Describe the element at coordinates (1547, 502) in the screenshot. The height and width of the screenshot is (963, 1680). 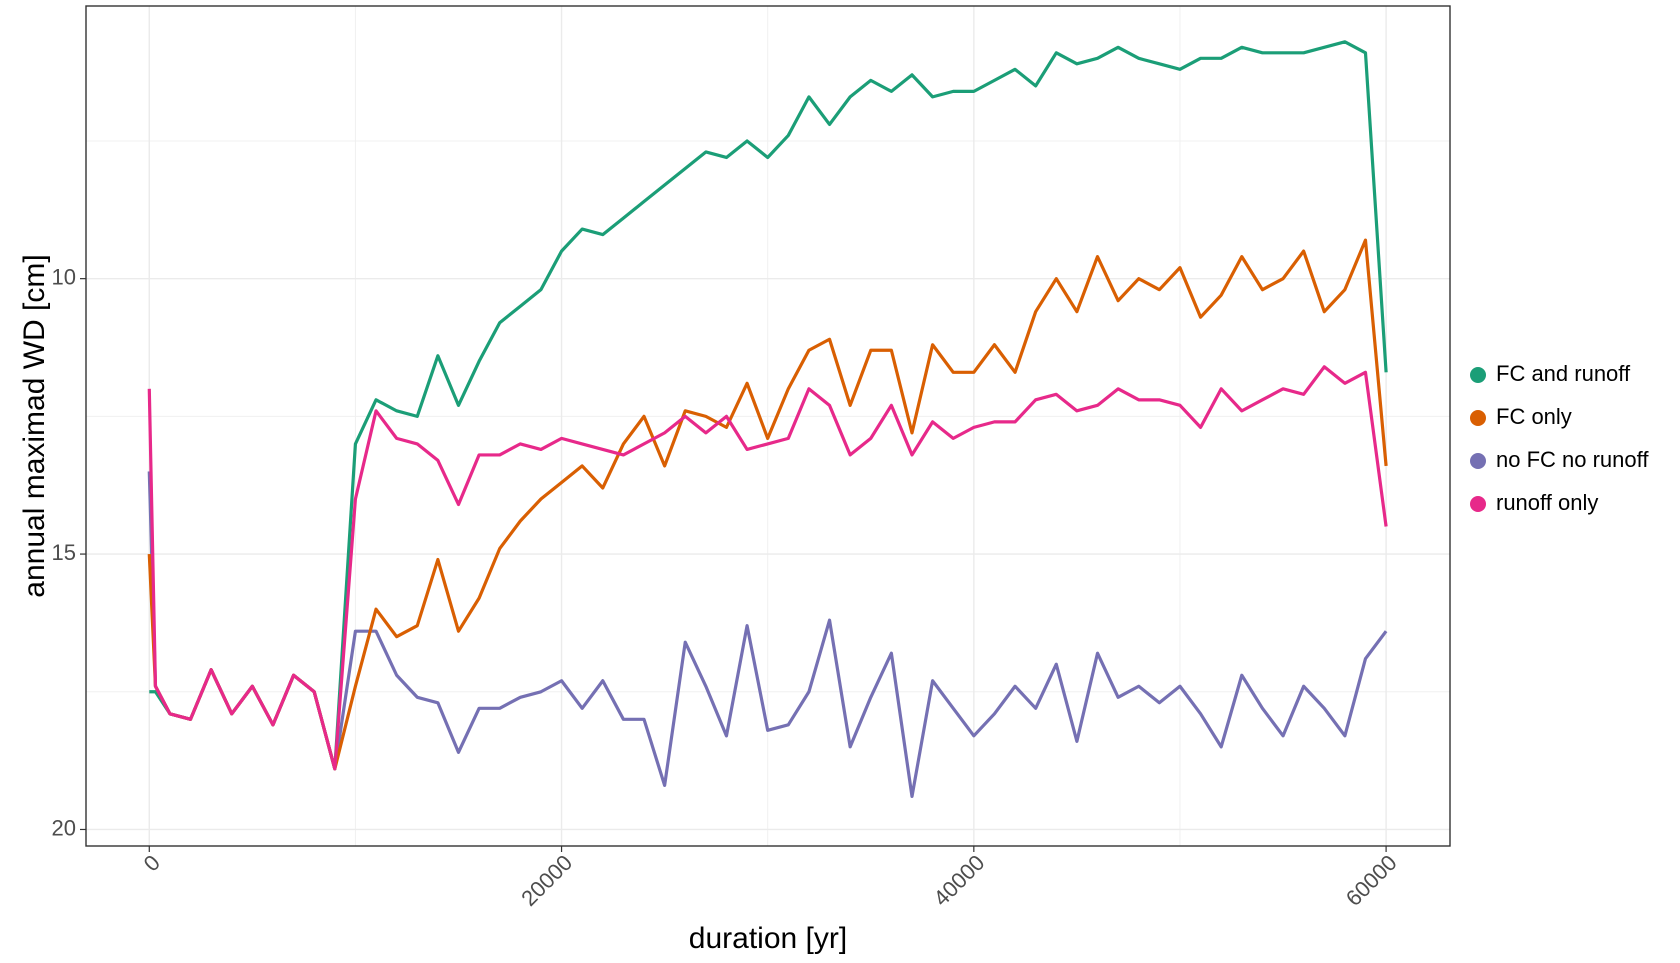
I see `legend-label: runoff only` at that location.